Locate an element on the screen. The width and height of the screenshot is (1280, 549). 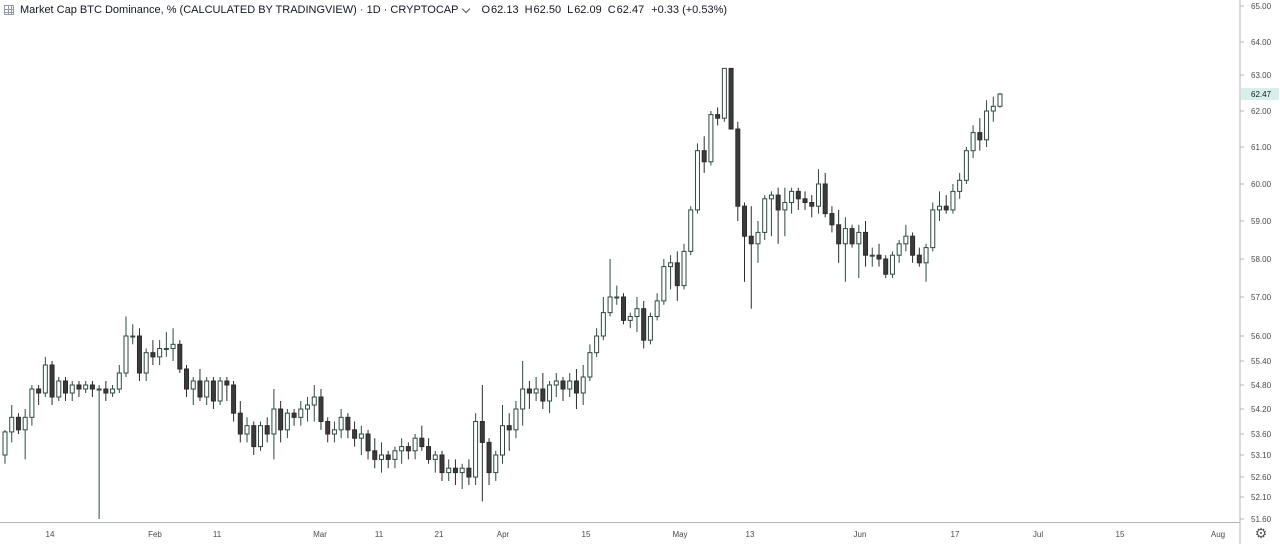
y-tick-label: 64.00 is located at coordinates (1261, 42).